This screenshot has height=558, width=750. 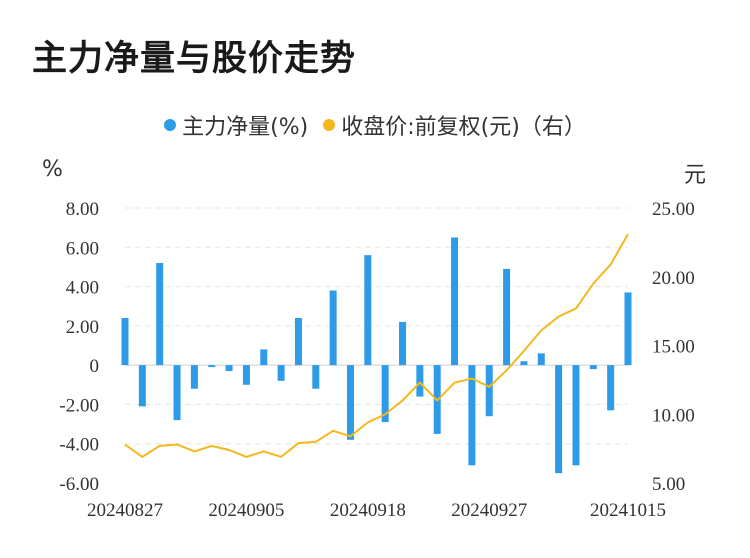 I want to click on right-axis-unit: 元, so click(x=695, y=175).